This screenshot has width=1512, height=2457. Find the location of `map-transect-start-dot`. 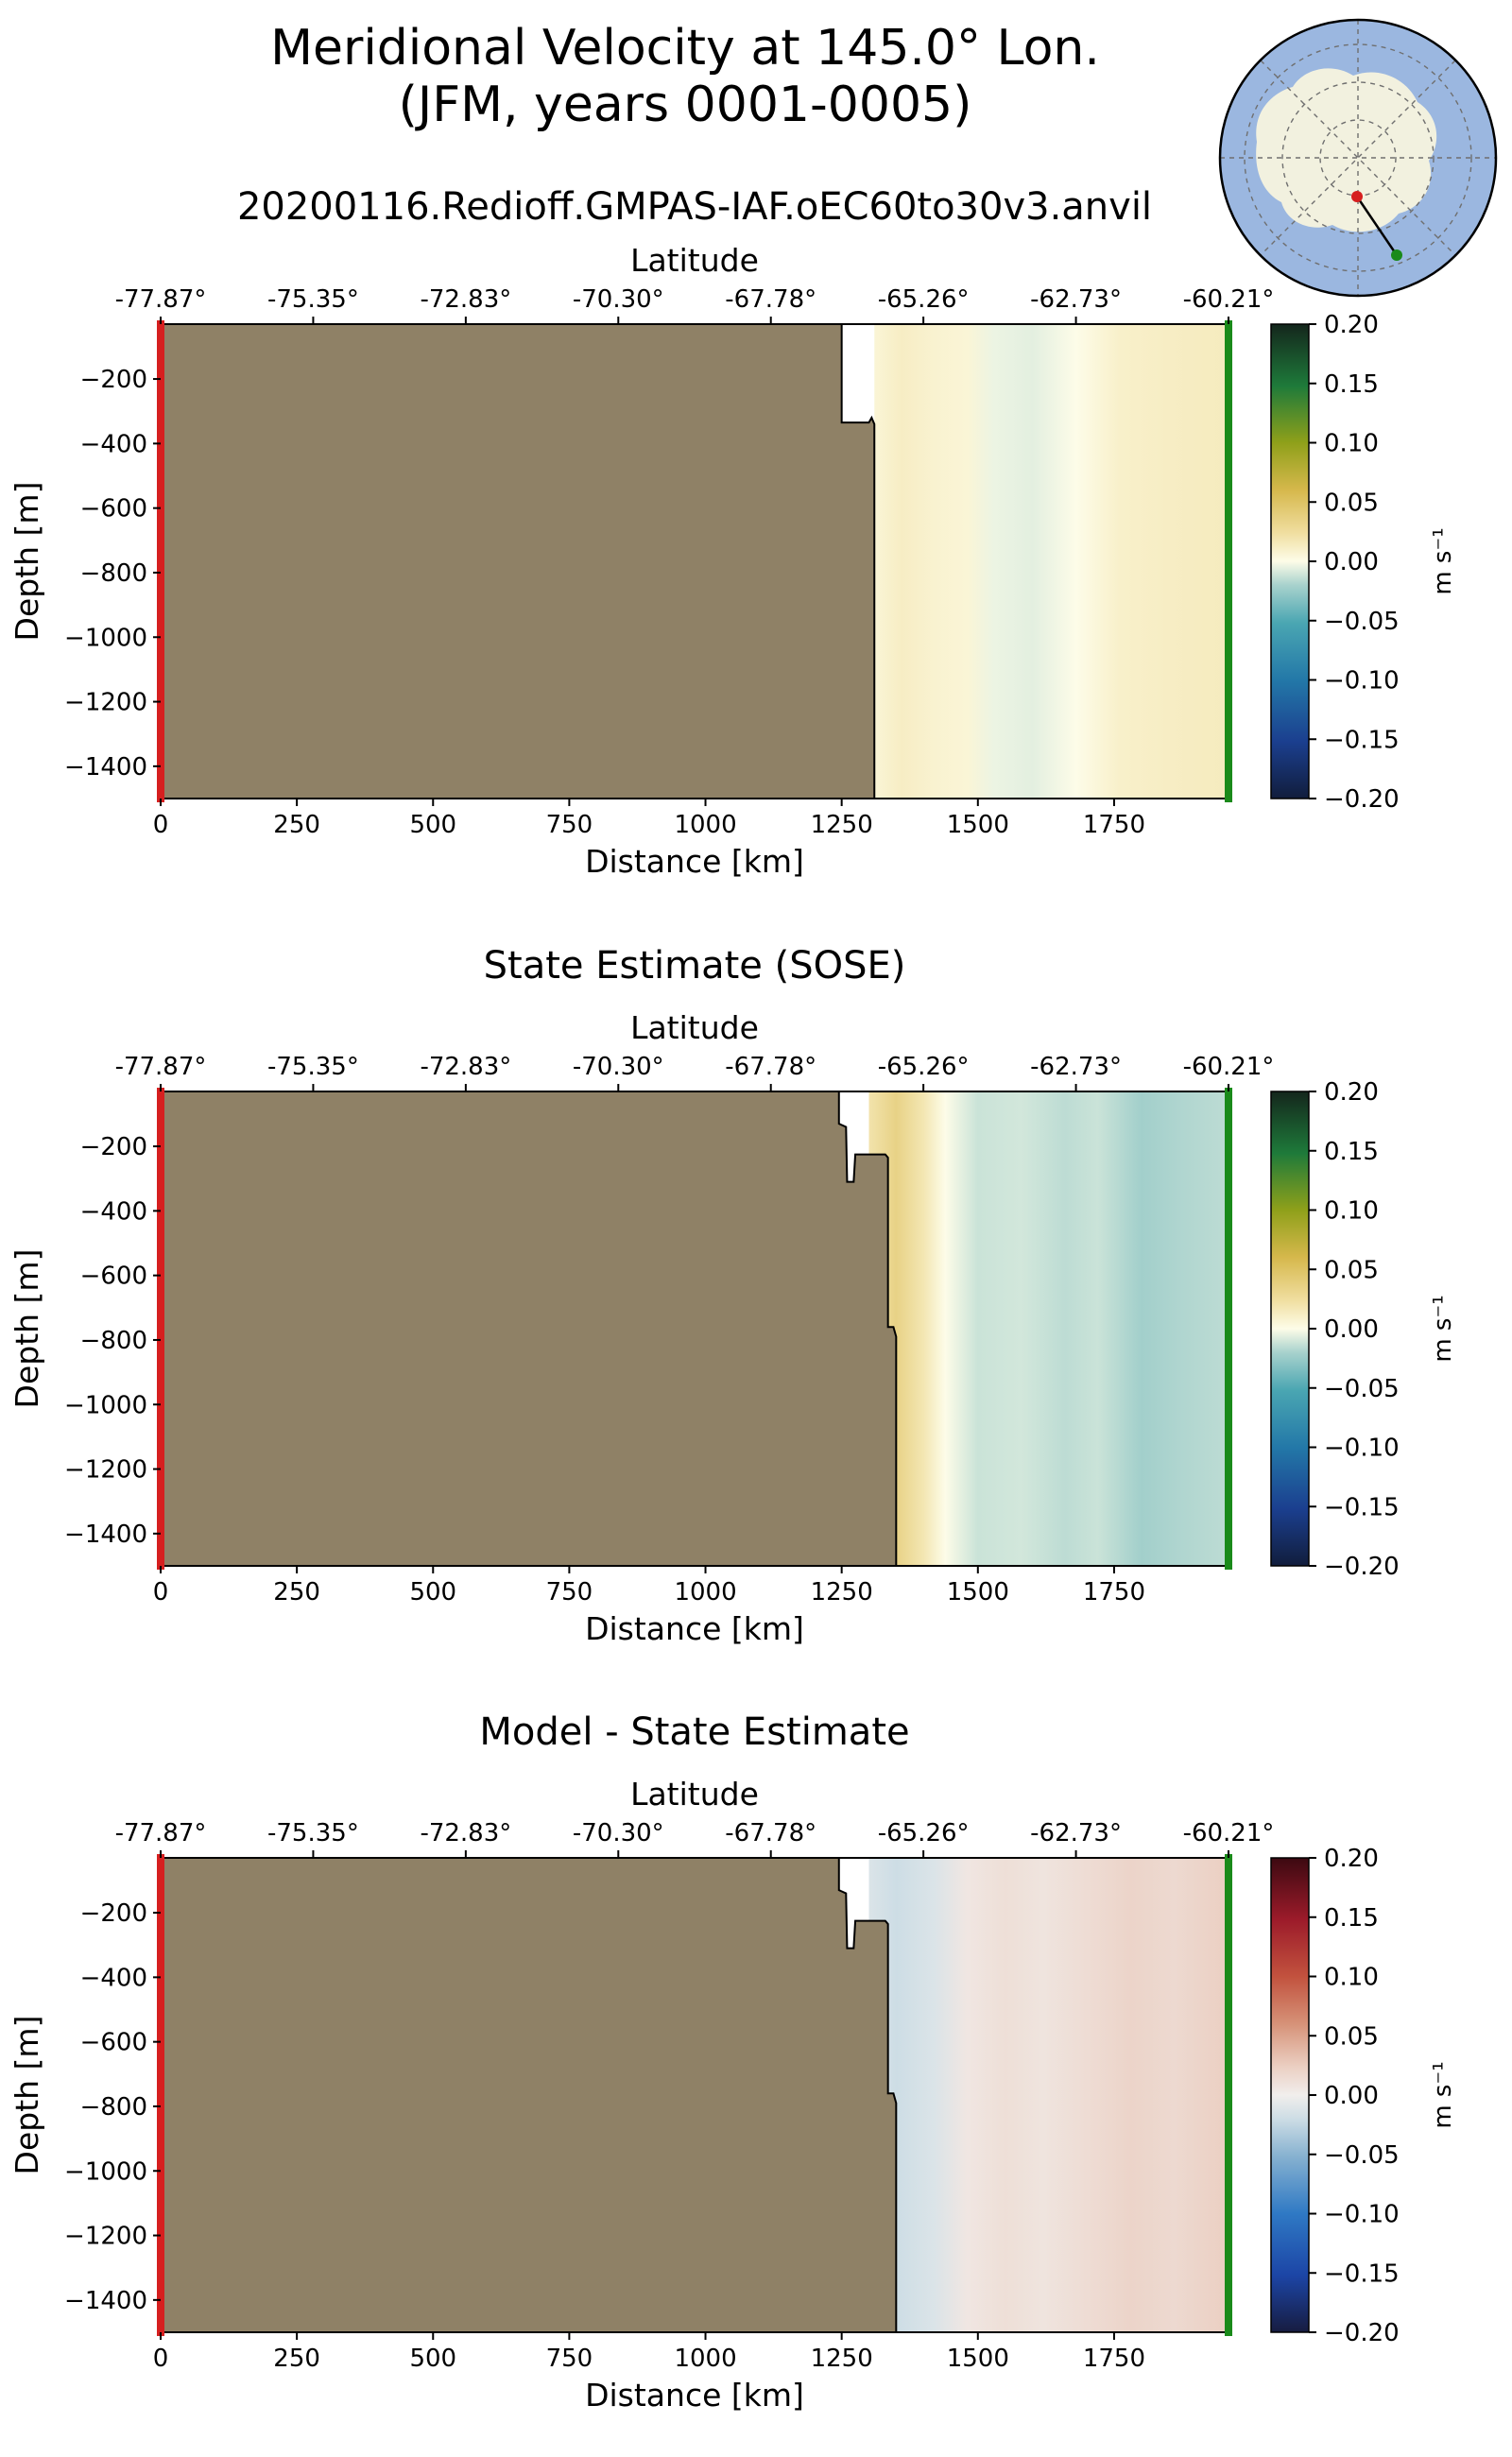

map-transect-start-dot is located at coordinates (1357, 196).